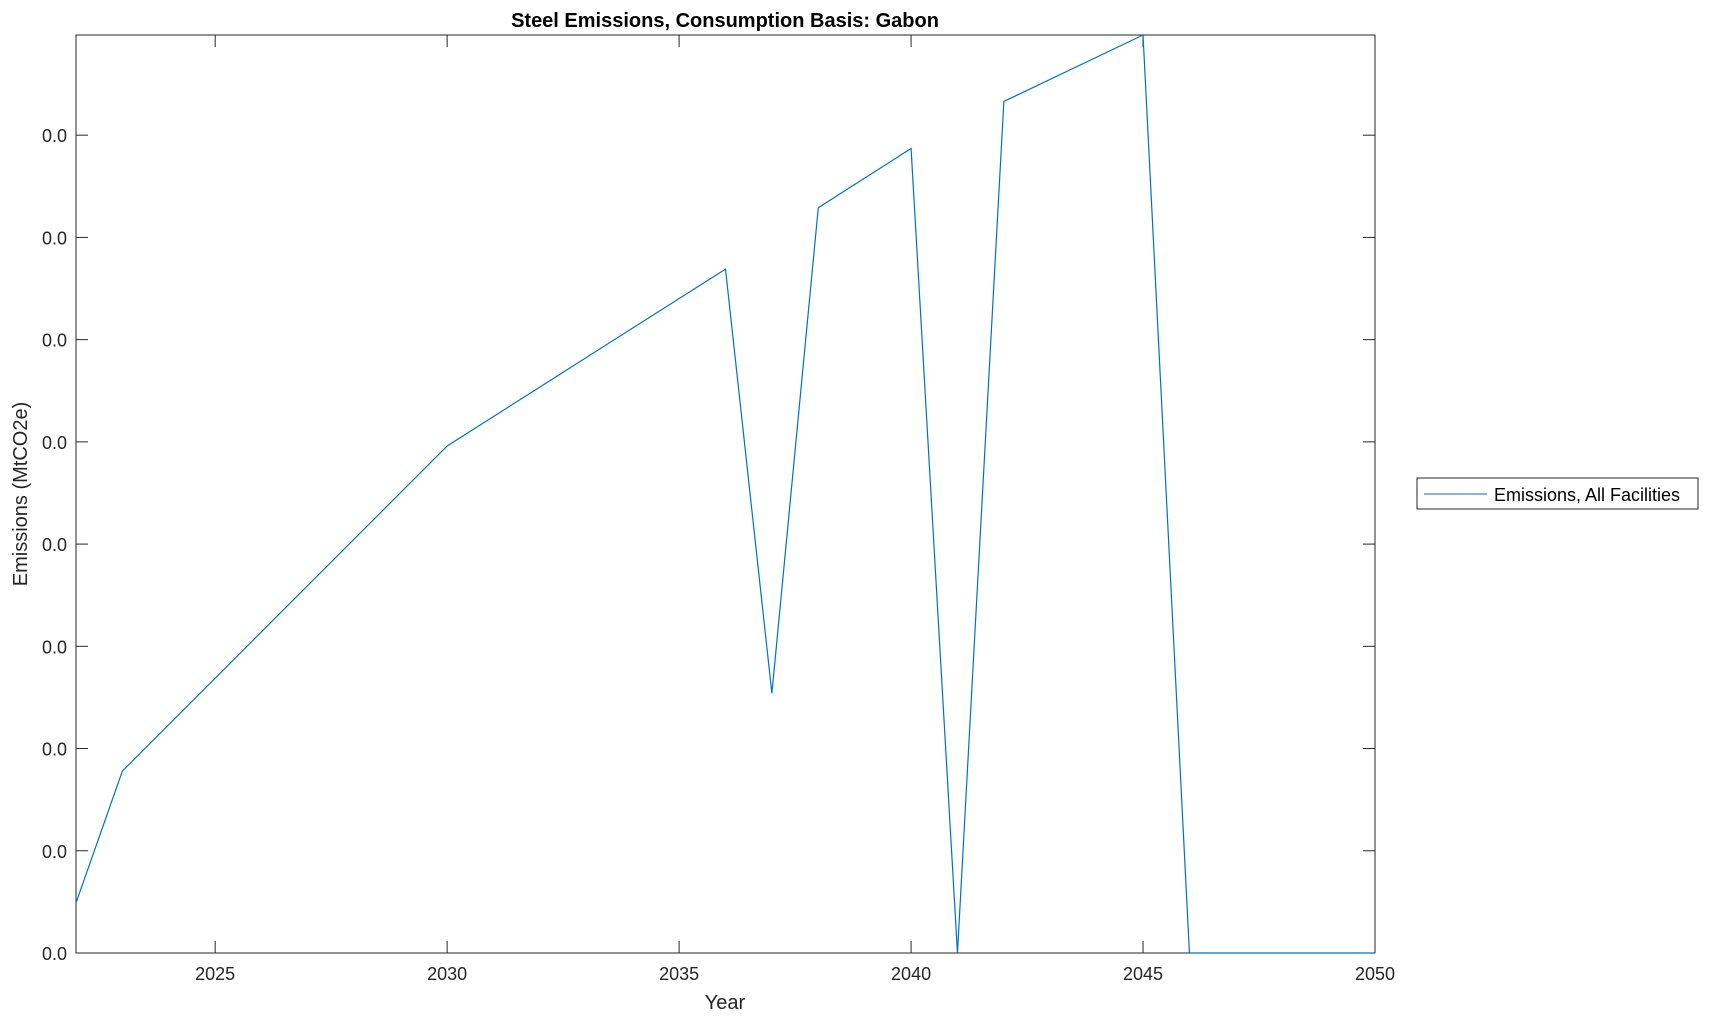 The height and width of the screenshot is (1021, 1709). I want to click on x-axis-label: Year, so click(725, 1003).